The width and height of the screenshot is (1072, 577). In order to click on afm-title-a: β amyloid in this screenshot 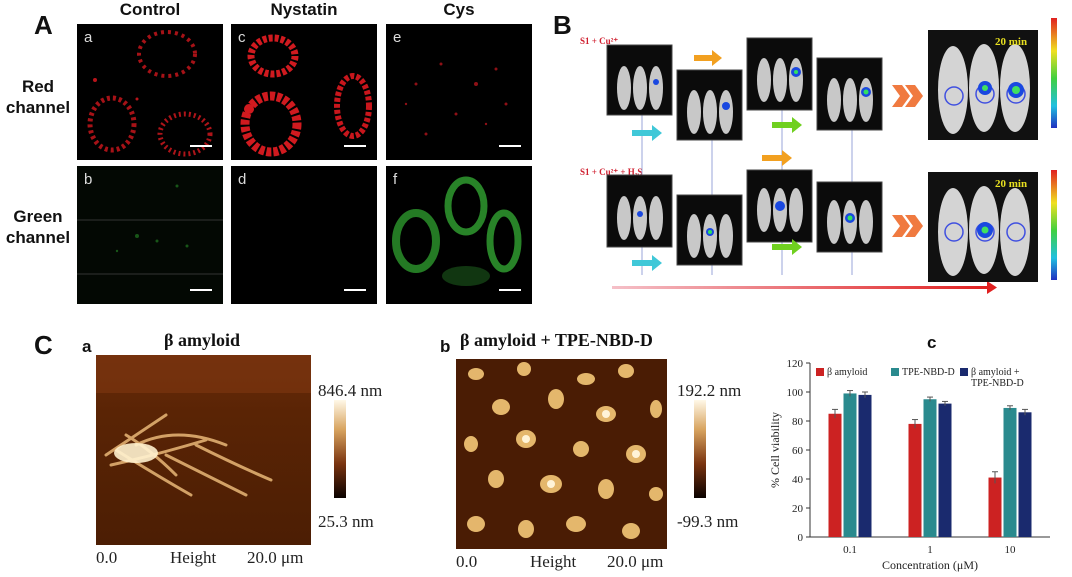, I will do `click(202, 340)`.